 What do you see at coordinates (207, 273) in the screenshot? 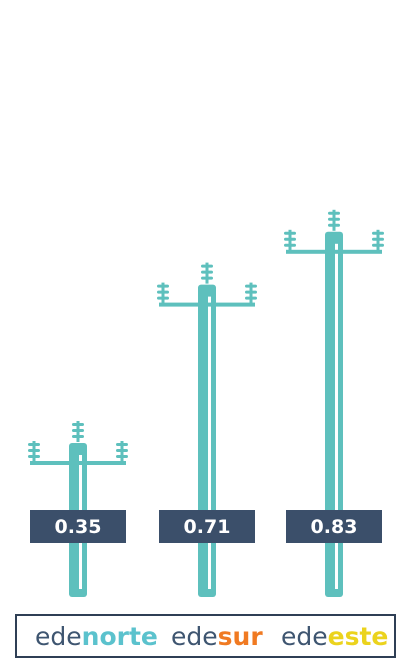
I see `insulator-top-edesur` at bounding box center [207, 273].